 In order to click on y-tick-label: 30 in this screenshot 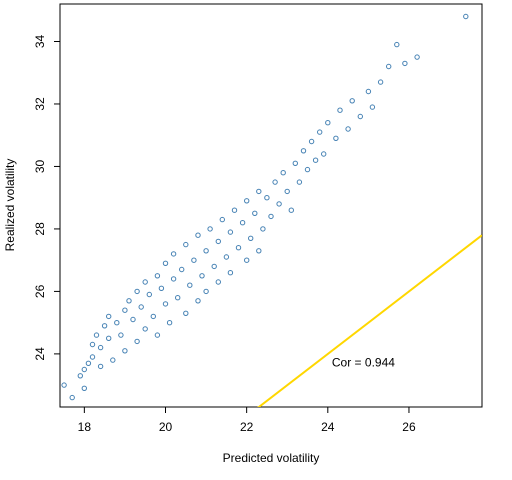, I will do `click(40, 166)`.